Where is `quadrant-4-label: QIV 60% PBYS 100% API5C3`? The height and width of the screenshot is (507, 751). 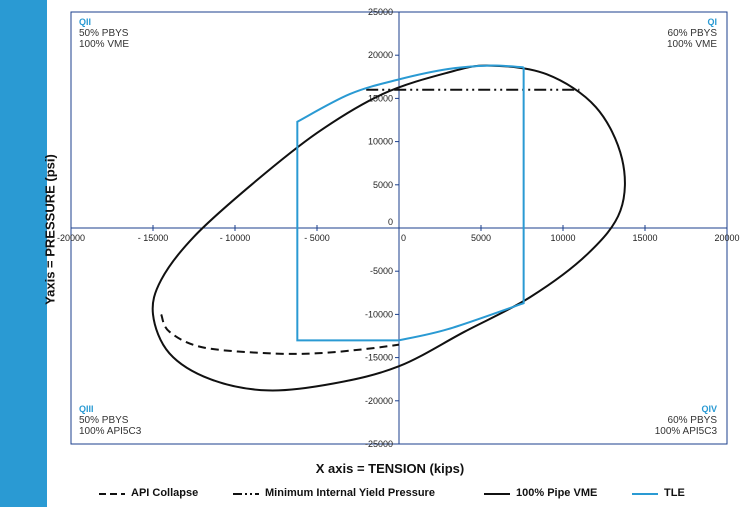
quadrant-4-label: QIV 60% PBYS 100% API5C3 is located at coordinates (686, 420).